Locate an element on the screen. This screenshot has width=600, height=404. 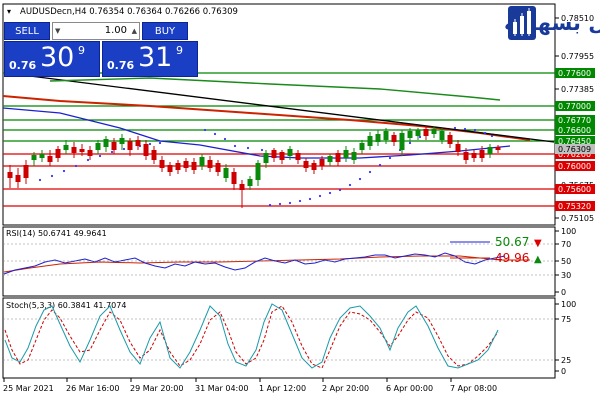
stoch-tick-label: 75 is located at coordinates (566, 319).